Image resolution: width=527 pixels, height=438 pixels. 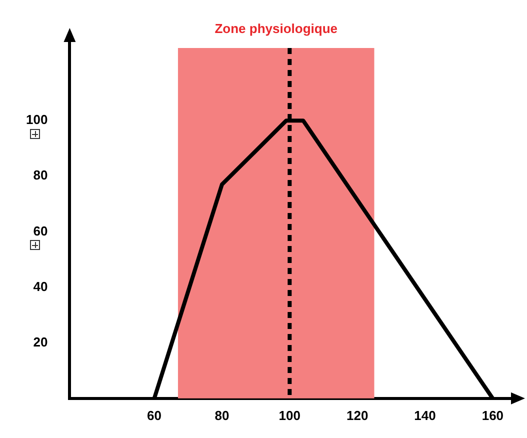 What do you see at coordinates (40, 286) in the screenshot?
I see `y-tick-label: 40` at bounding box center [40, 286].